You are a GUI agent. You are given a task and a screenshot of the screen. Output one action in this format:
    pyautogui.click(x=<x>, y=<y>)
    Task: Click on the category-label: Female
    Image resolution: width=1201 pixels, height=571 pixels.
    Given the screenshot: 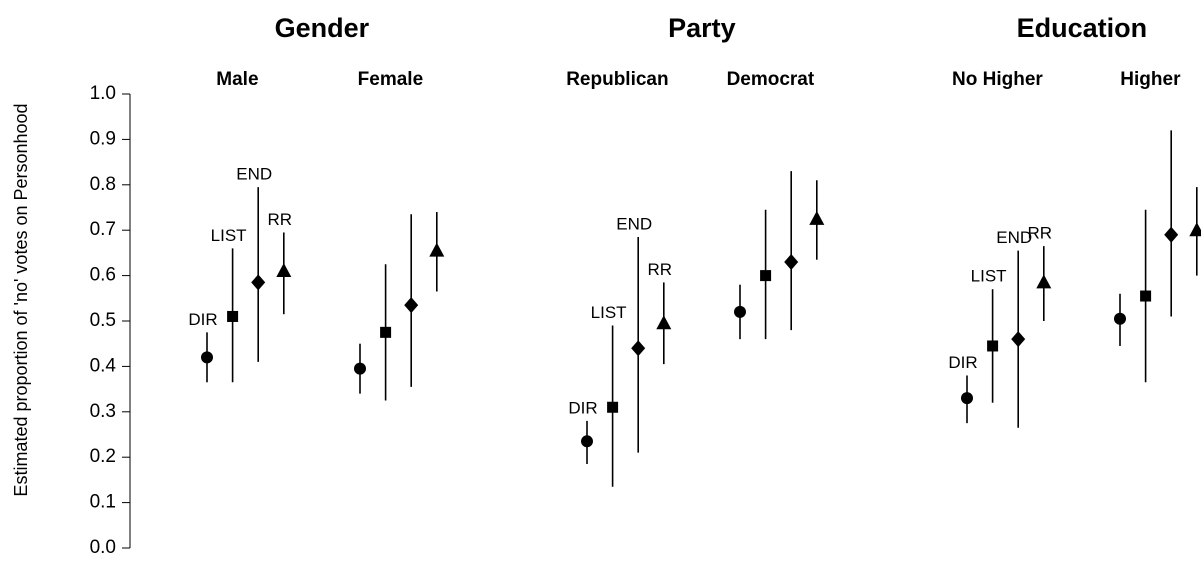 What is the action you would take?
    pyautogui.click(x=390, y=79)
    